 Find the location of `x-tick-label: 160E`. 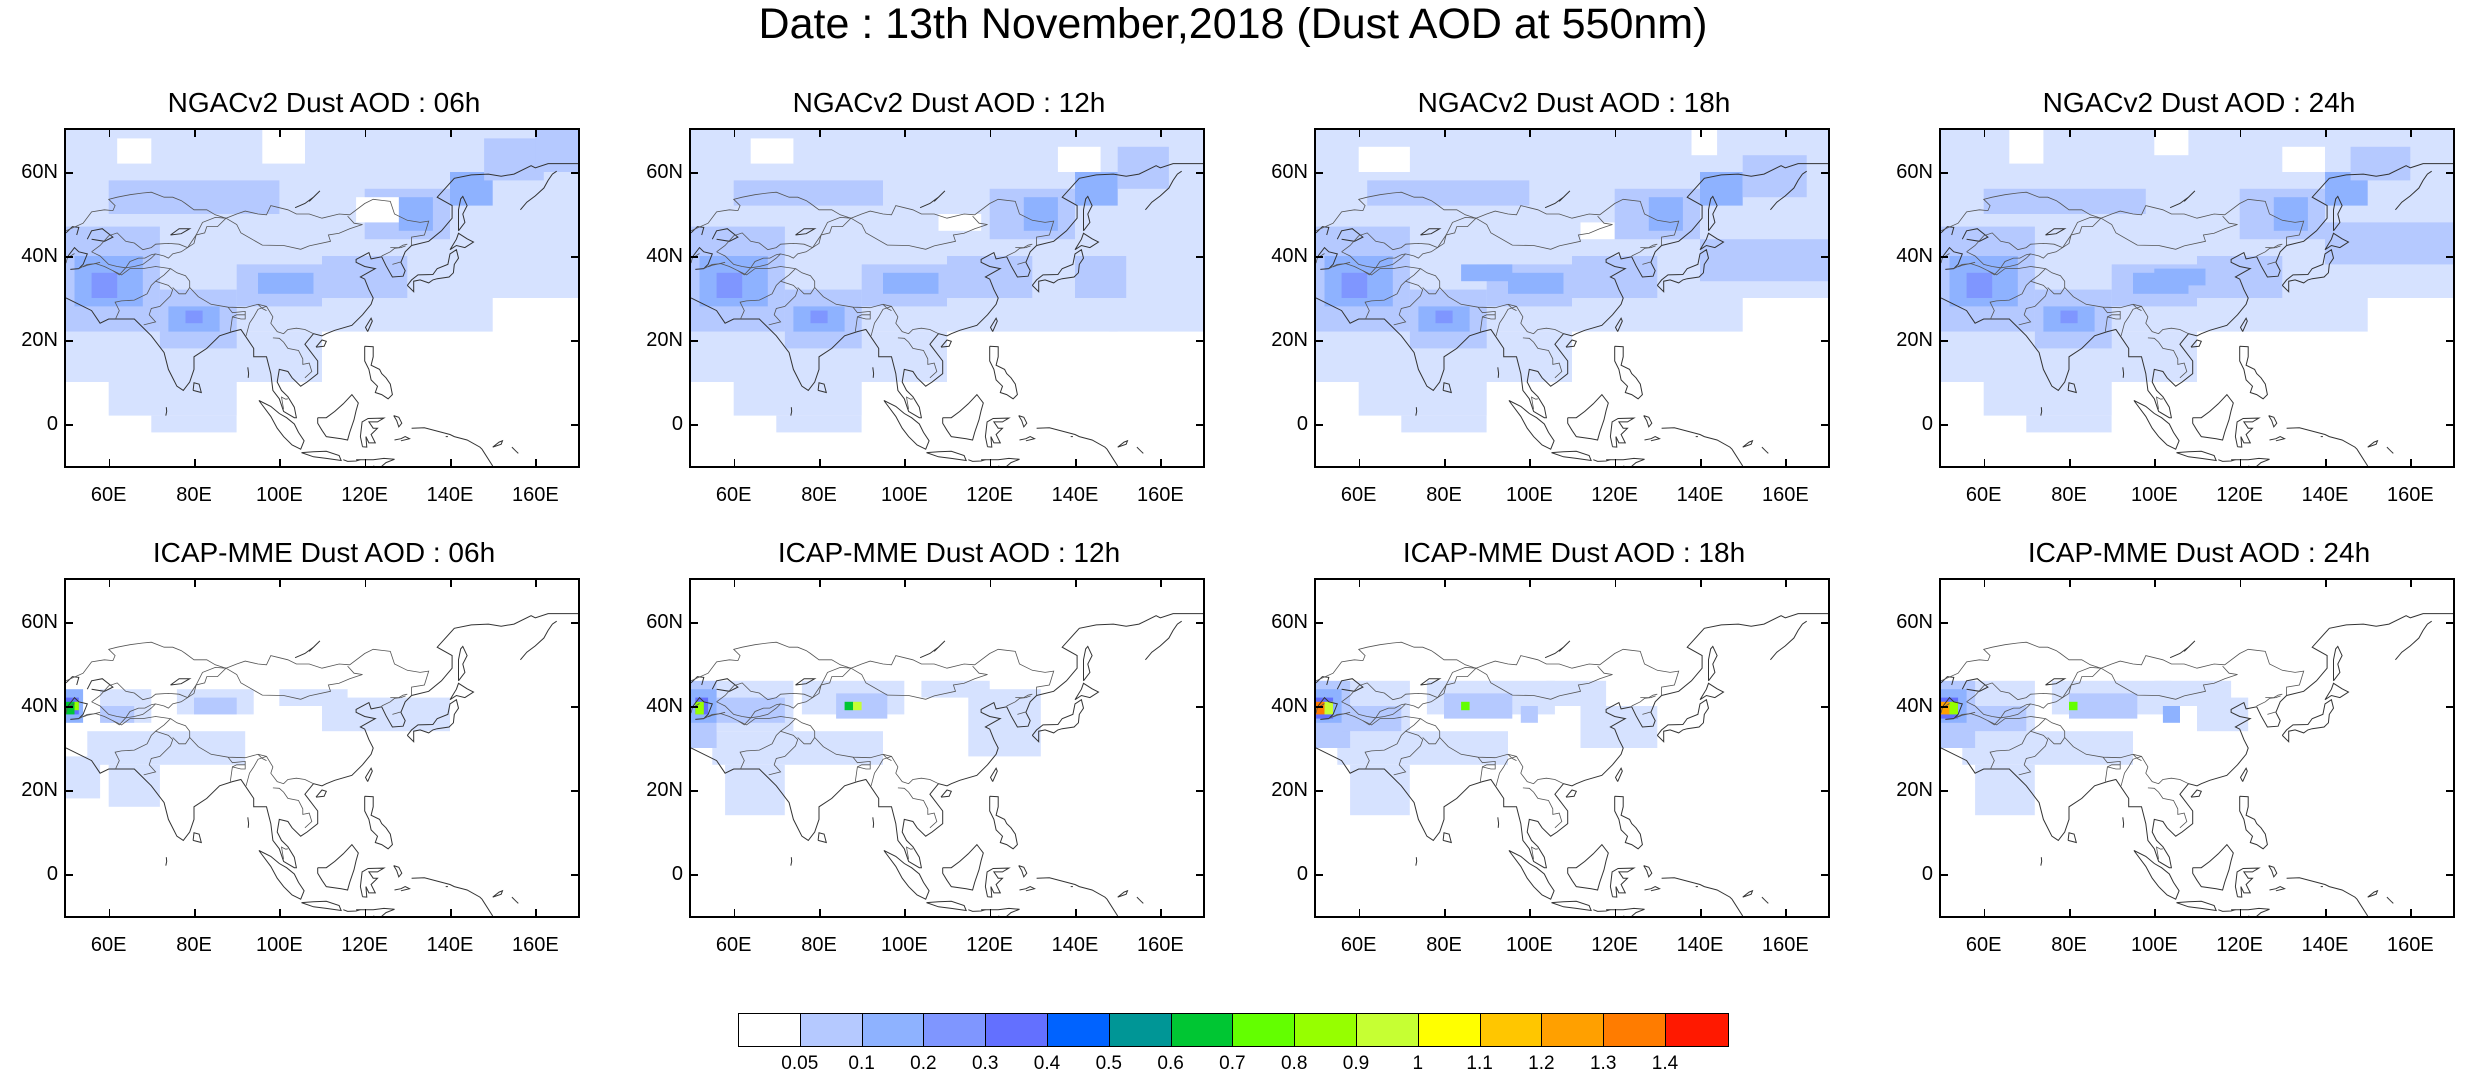

x-tick-label: 160E is located at coordinates (1785, 945).